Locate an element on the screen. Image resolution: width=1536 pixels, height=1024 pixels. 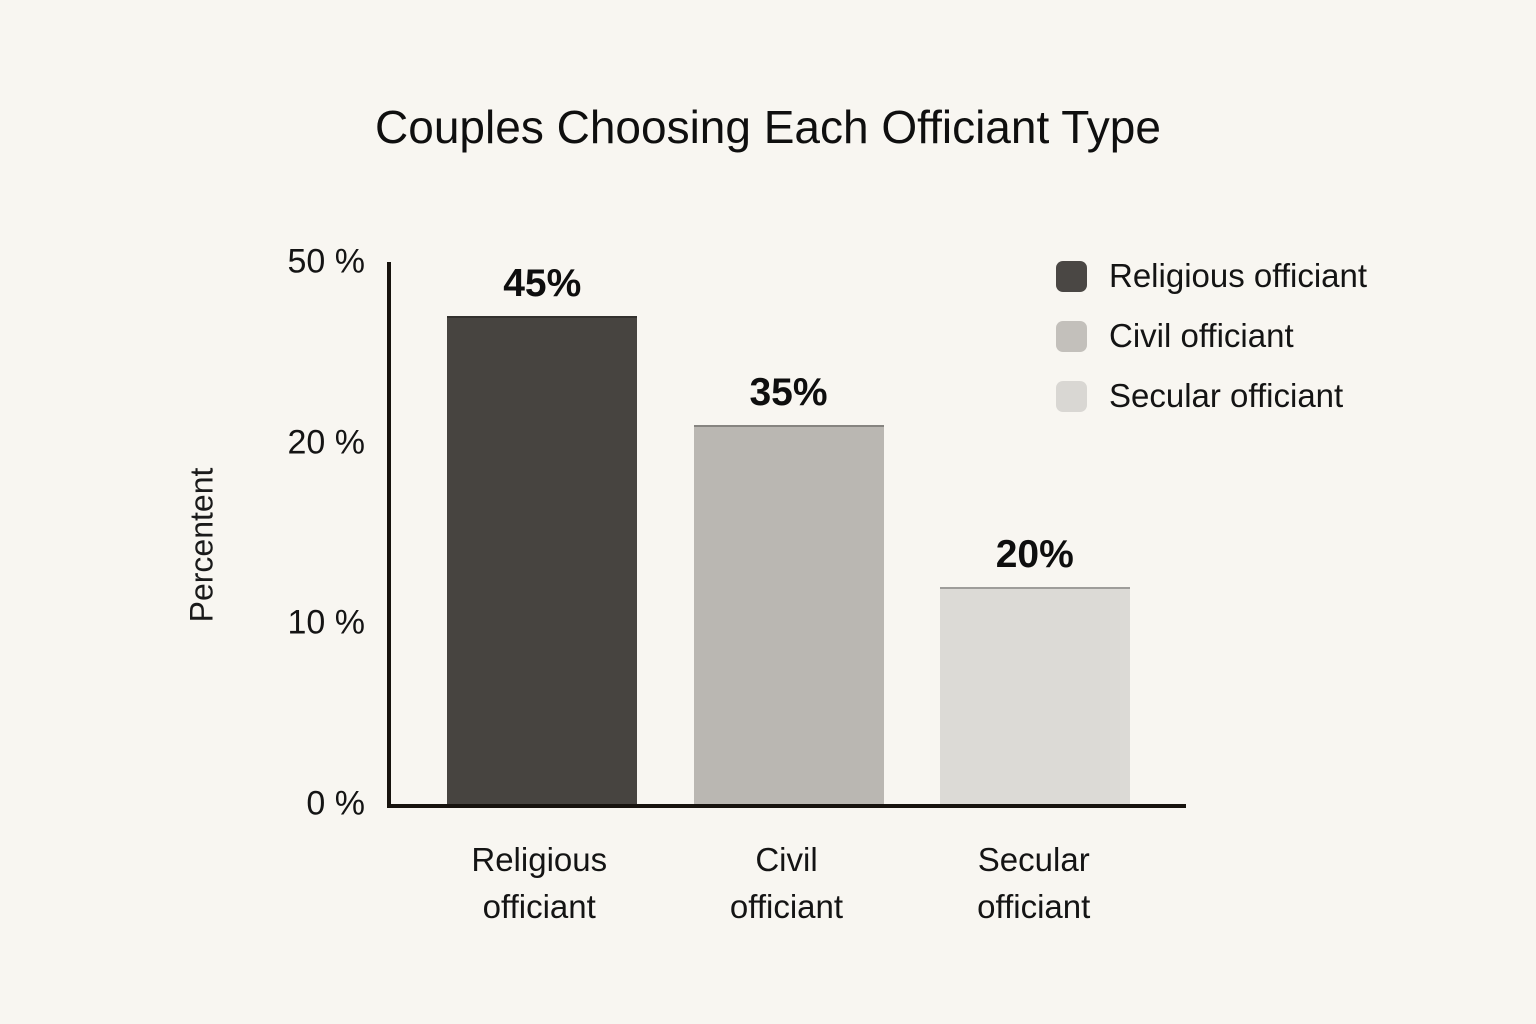
bar-value-label: 20% is located at coordinates (1034, 555).